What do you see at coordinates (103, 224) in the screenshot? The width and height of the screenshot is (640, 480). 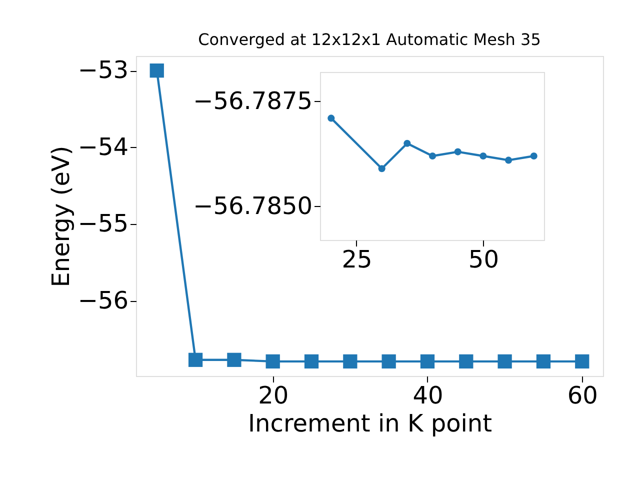 I see `y-tick-label: −55` at bounding box center [103, 224].